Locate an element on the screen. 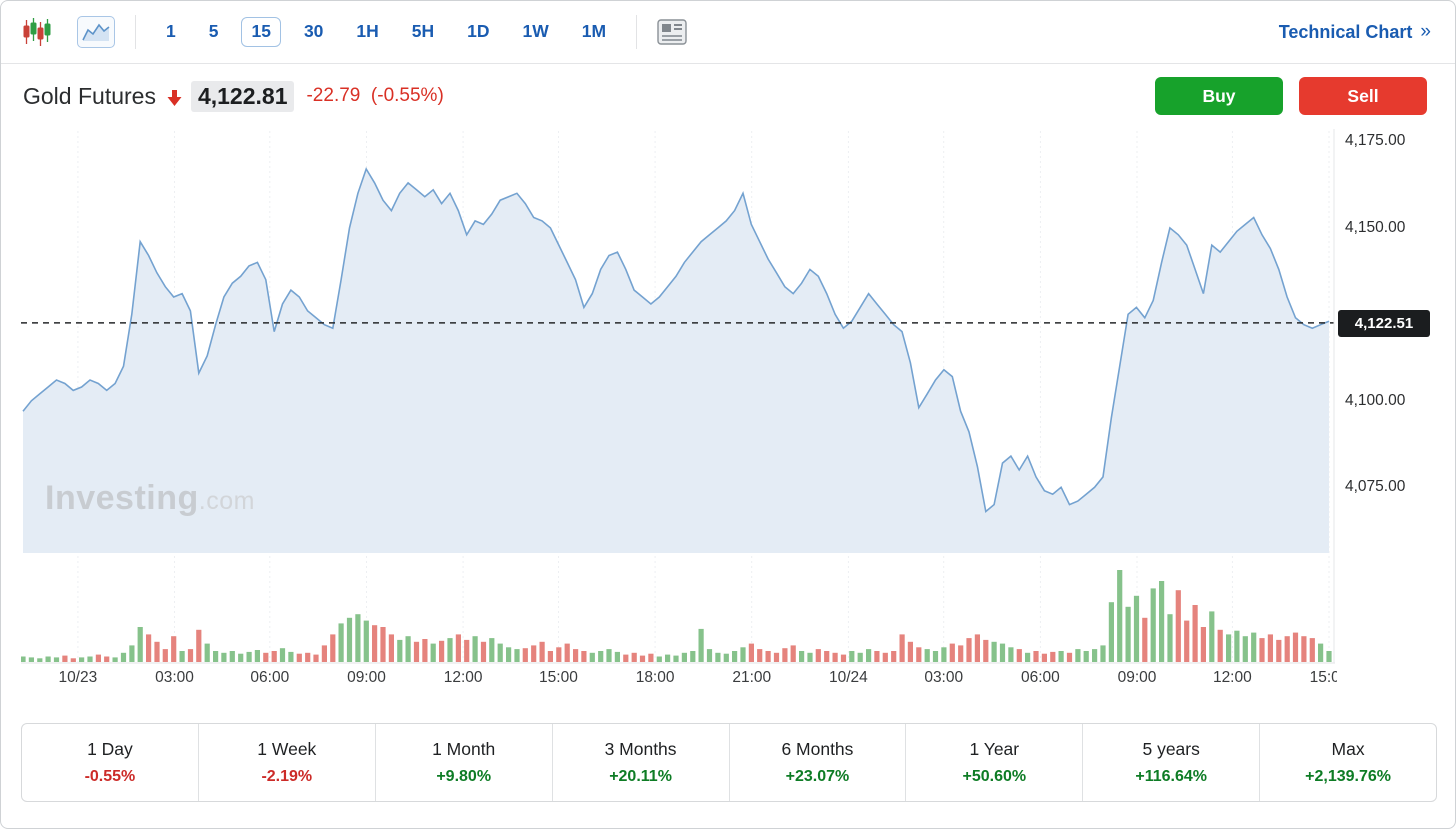  price-change: -22.79 (-0.55%) is located at coordinates (374, 96).